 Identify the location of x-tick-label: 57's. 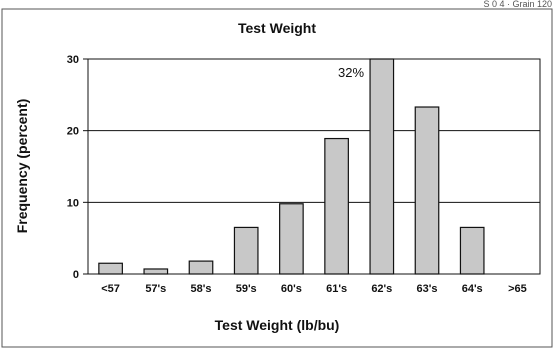
(155, 289).